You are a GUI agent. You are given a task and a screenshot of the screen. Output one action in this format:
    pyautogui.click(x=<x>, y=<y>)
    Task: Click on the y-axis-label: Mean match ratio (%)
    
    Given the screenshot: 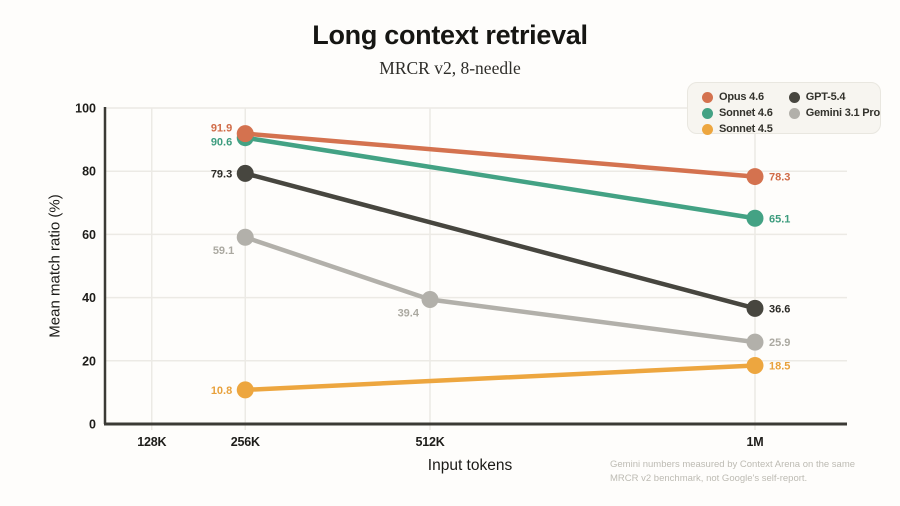 What is the action you would take?
    pyautogui.click(x=55, y=266)
    